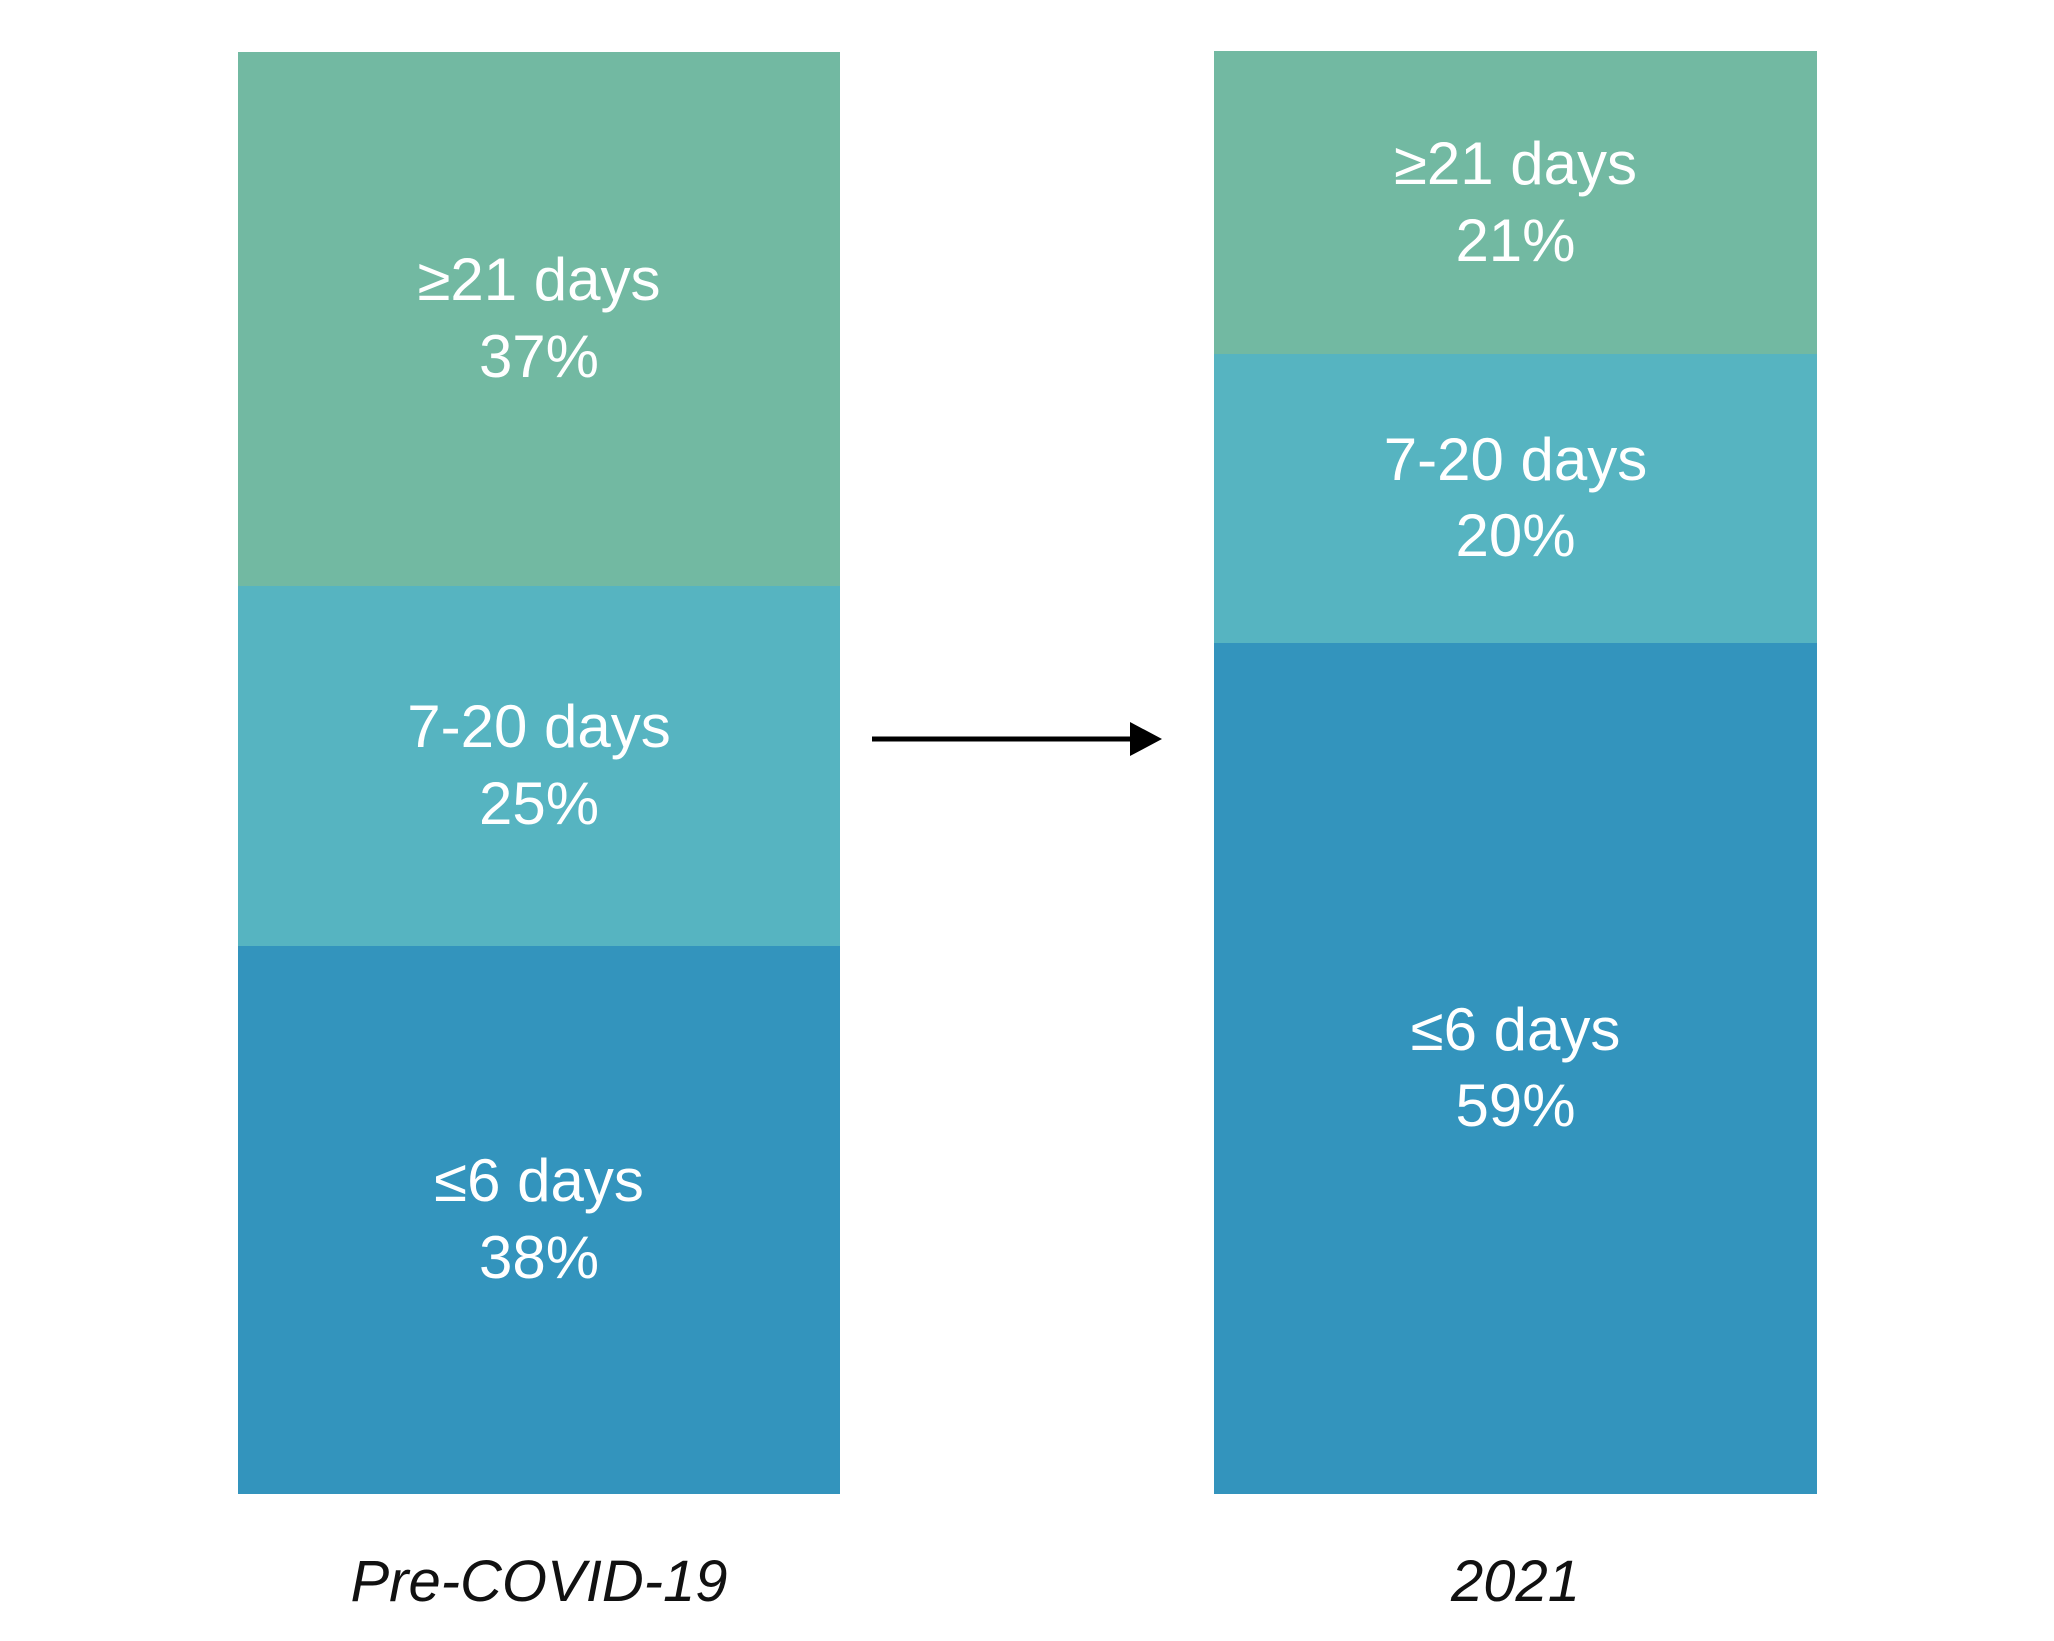  I want to click on bar-segment: 7-20 days 25%, so click(539, 766).